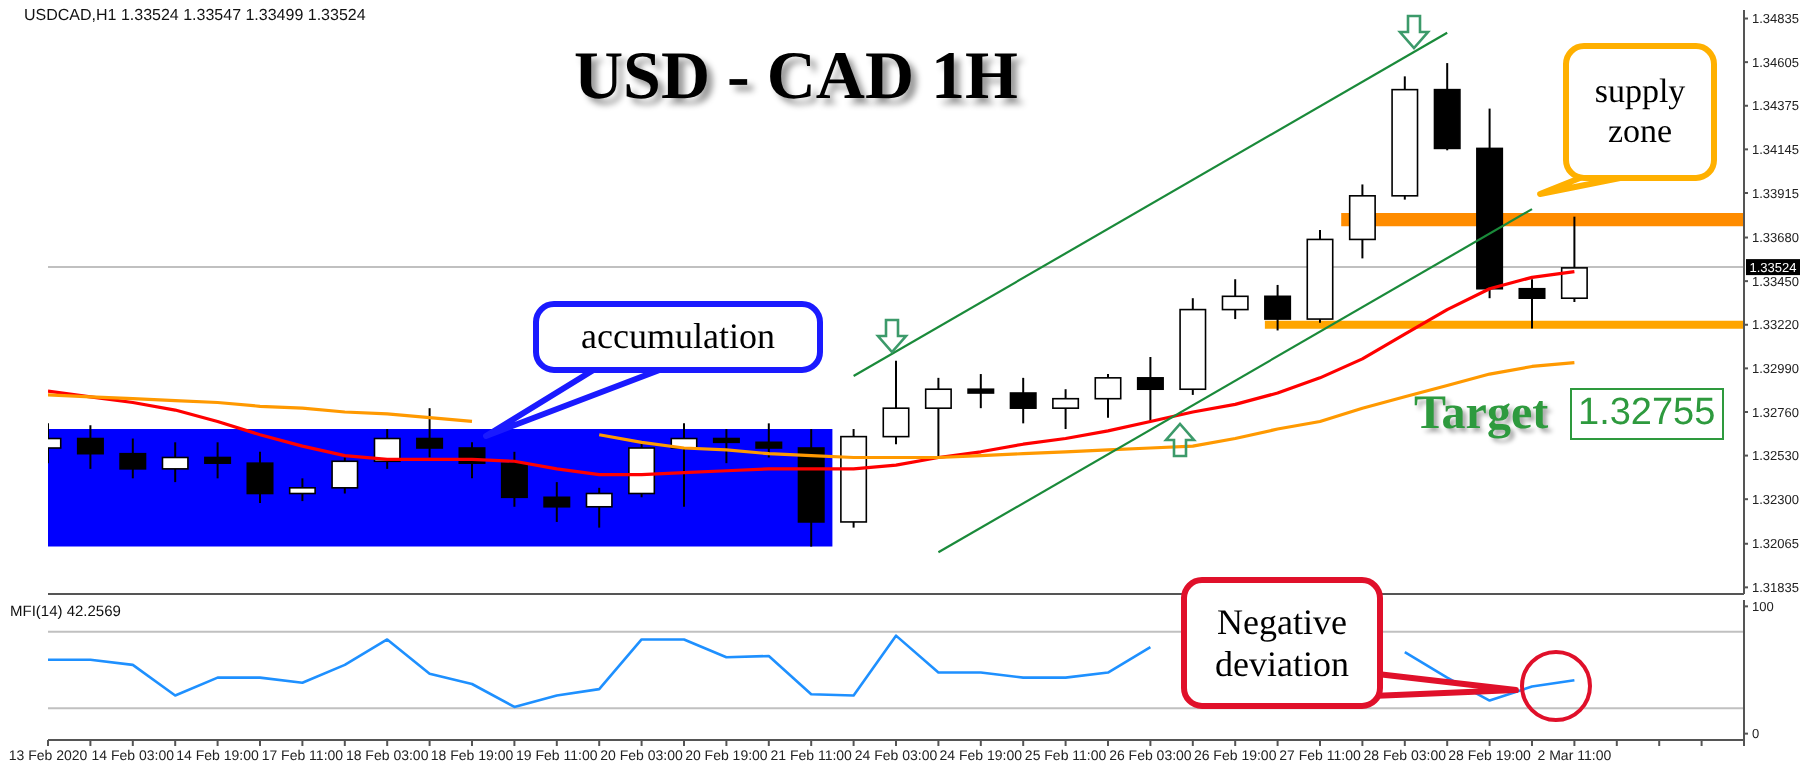  Describe the element at coordinates (796, 78) in the screenshot. I see `chart-title: USD - CAD 1H` at that location.